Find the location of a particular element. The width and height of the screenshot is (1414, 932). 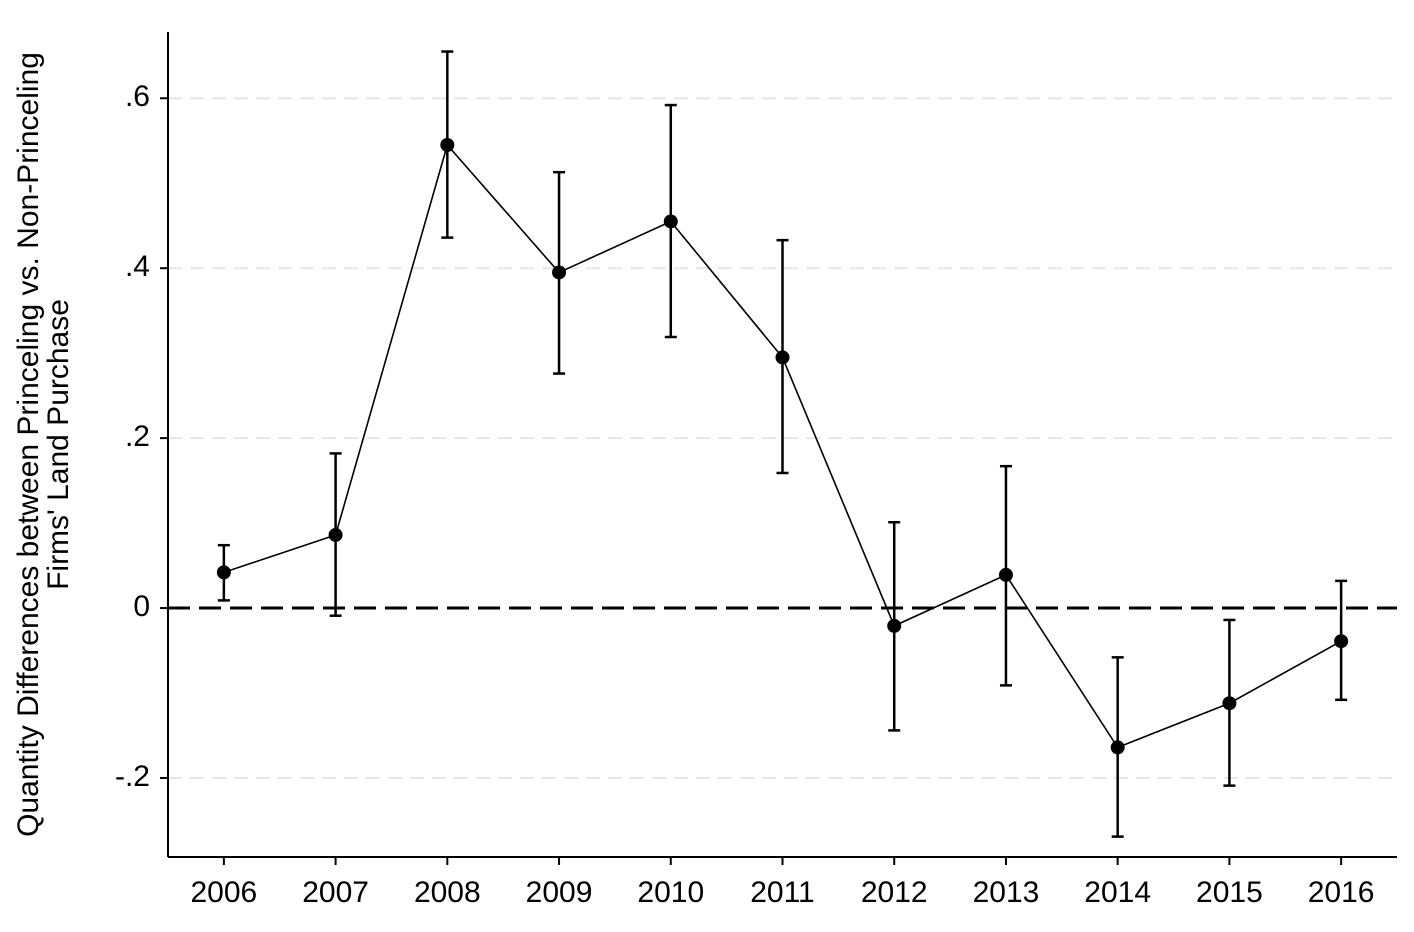

x-tick-label: 2015 is located at coordinates (1229, 892).